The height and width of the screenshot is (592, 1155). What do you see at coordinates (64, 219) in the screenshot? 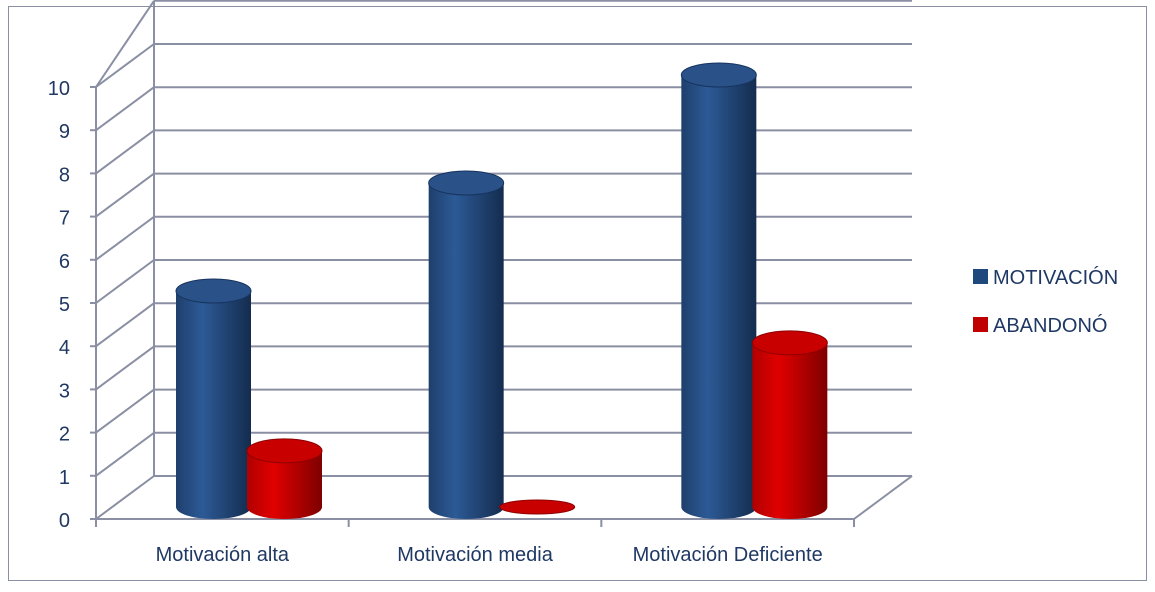
I see `y-tick-label: 7` at bounding box center [64, 219].